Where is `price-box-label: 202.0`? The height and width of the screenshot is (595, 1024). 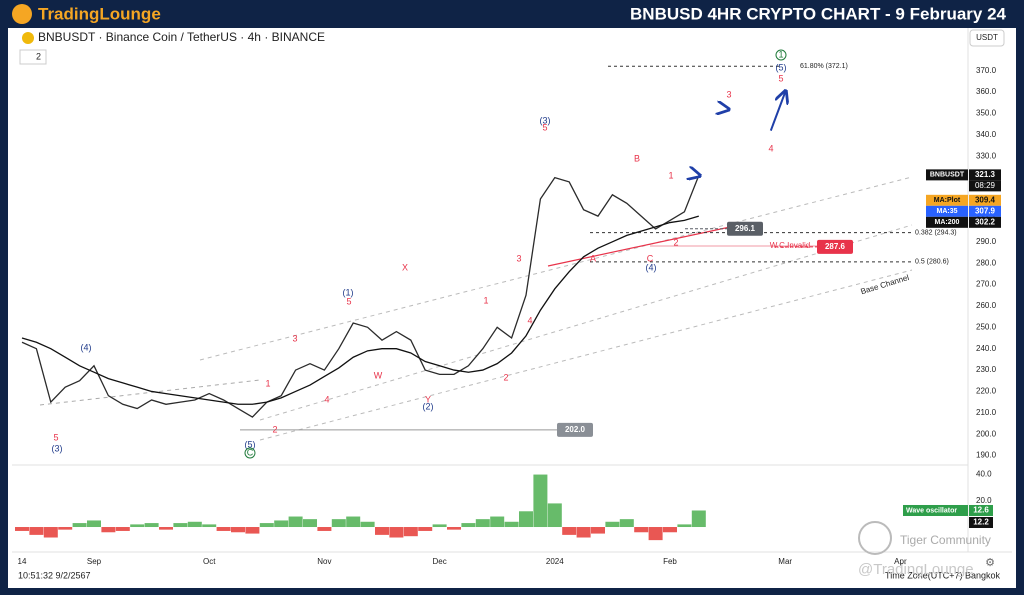 price-box-label: 202.0 is located at coordinates (575, 429).